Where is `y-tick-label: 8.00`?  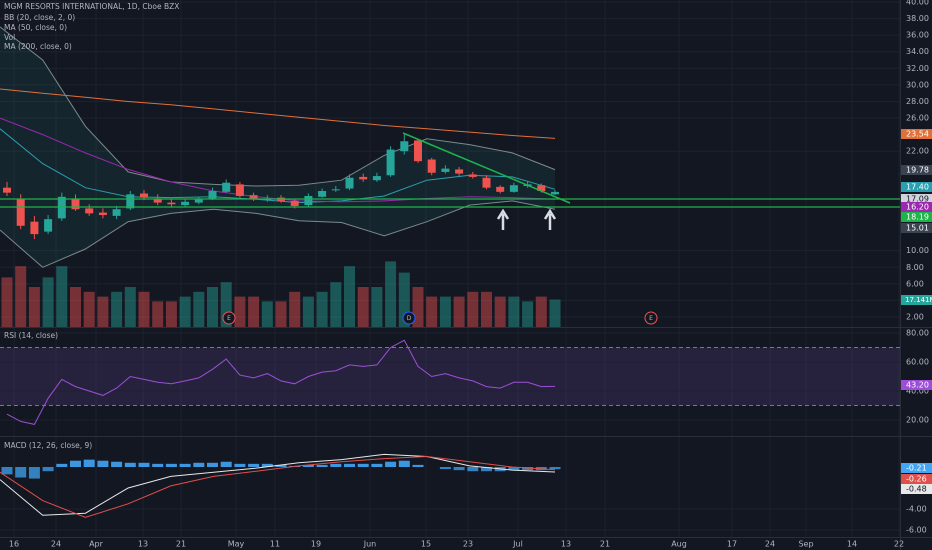
y-tick-label: 8.00 is located at coordinates (915, 267).